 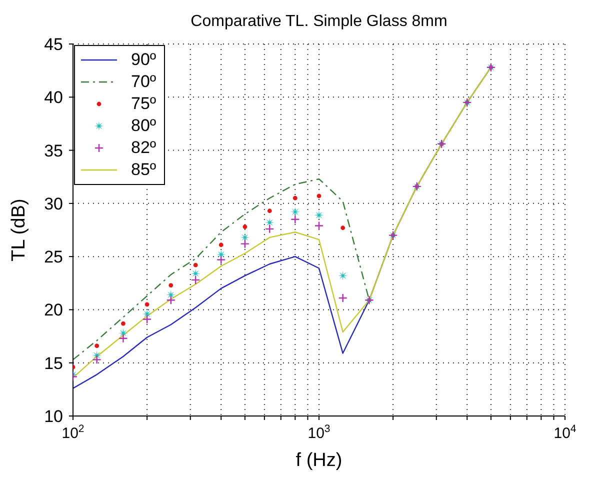 I want to click on chart-title: Comparative TL. Simple Glass 8mm, so click(x=319, y=21).